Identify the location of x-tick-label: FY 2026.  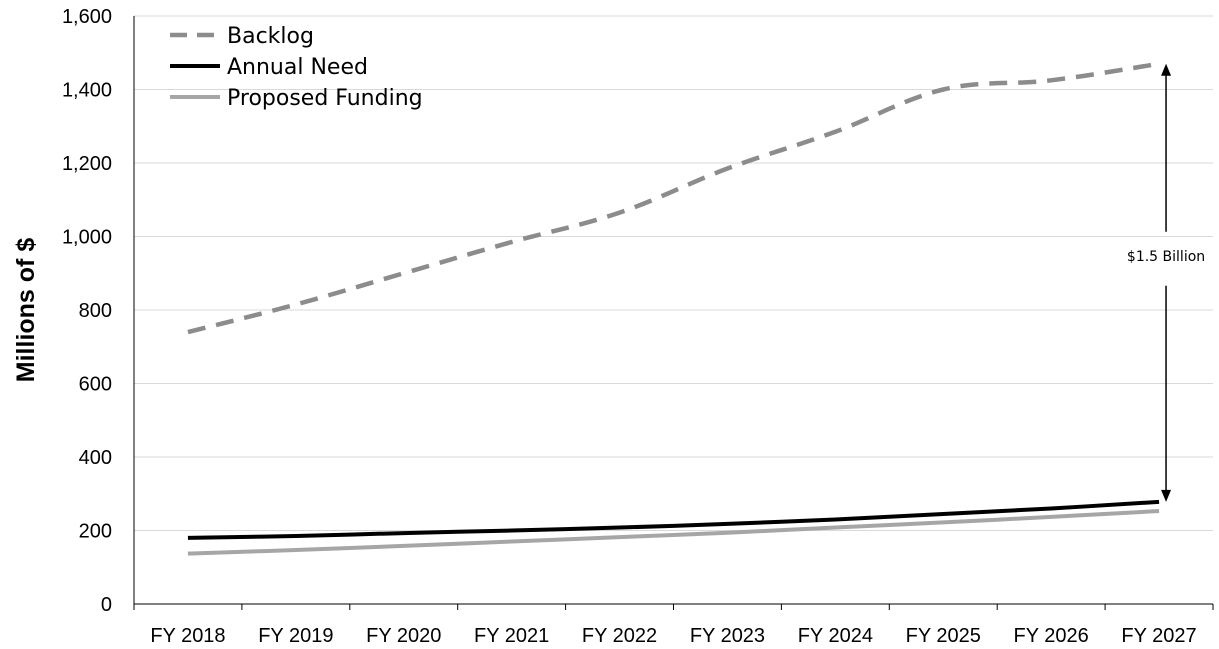
(1051, 636).